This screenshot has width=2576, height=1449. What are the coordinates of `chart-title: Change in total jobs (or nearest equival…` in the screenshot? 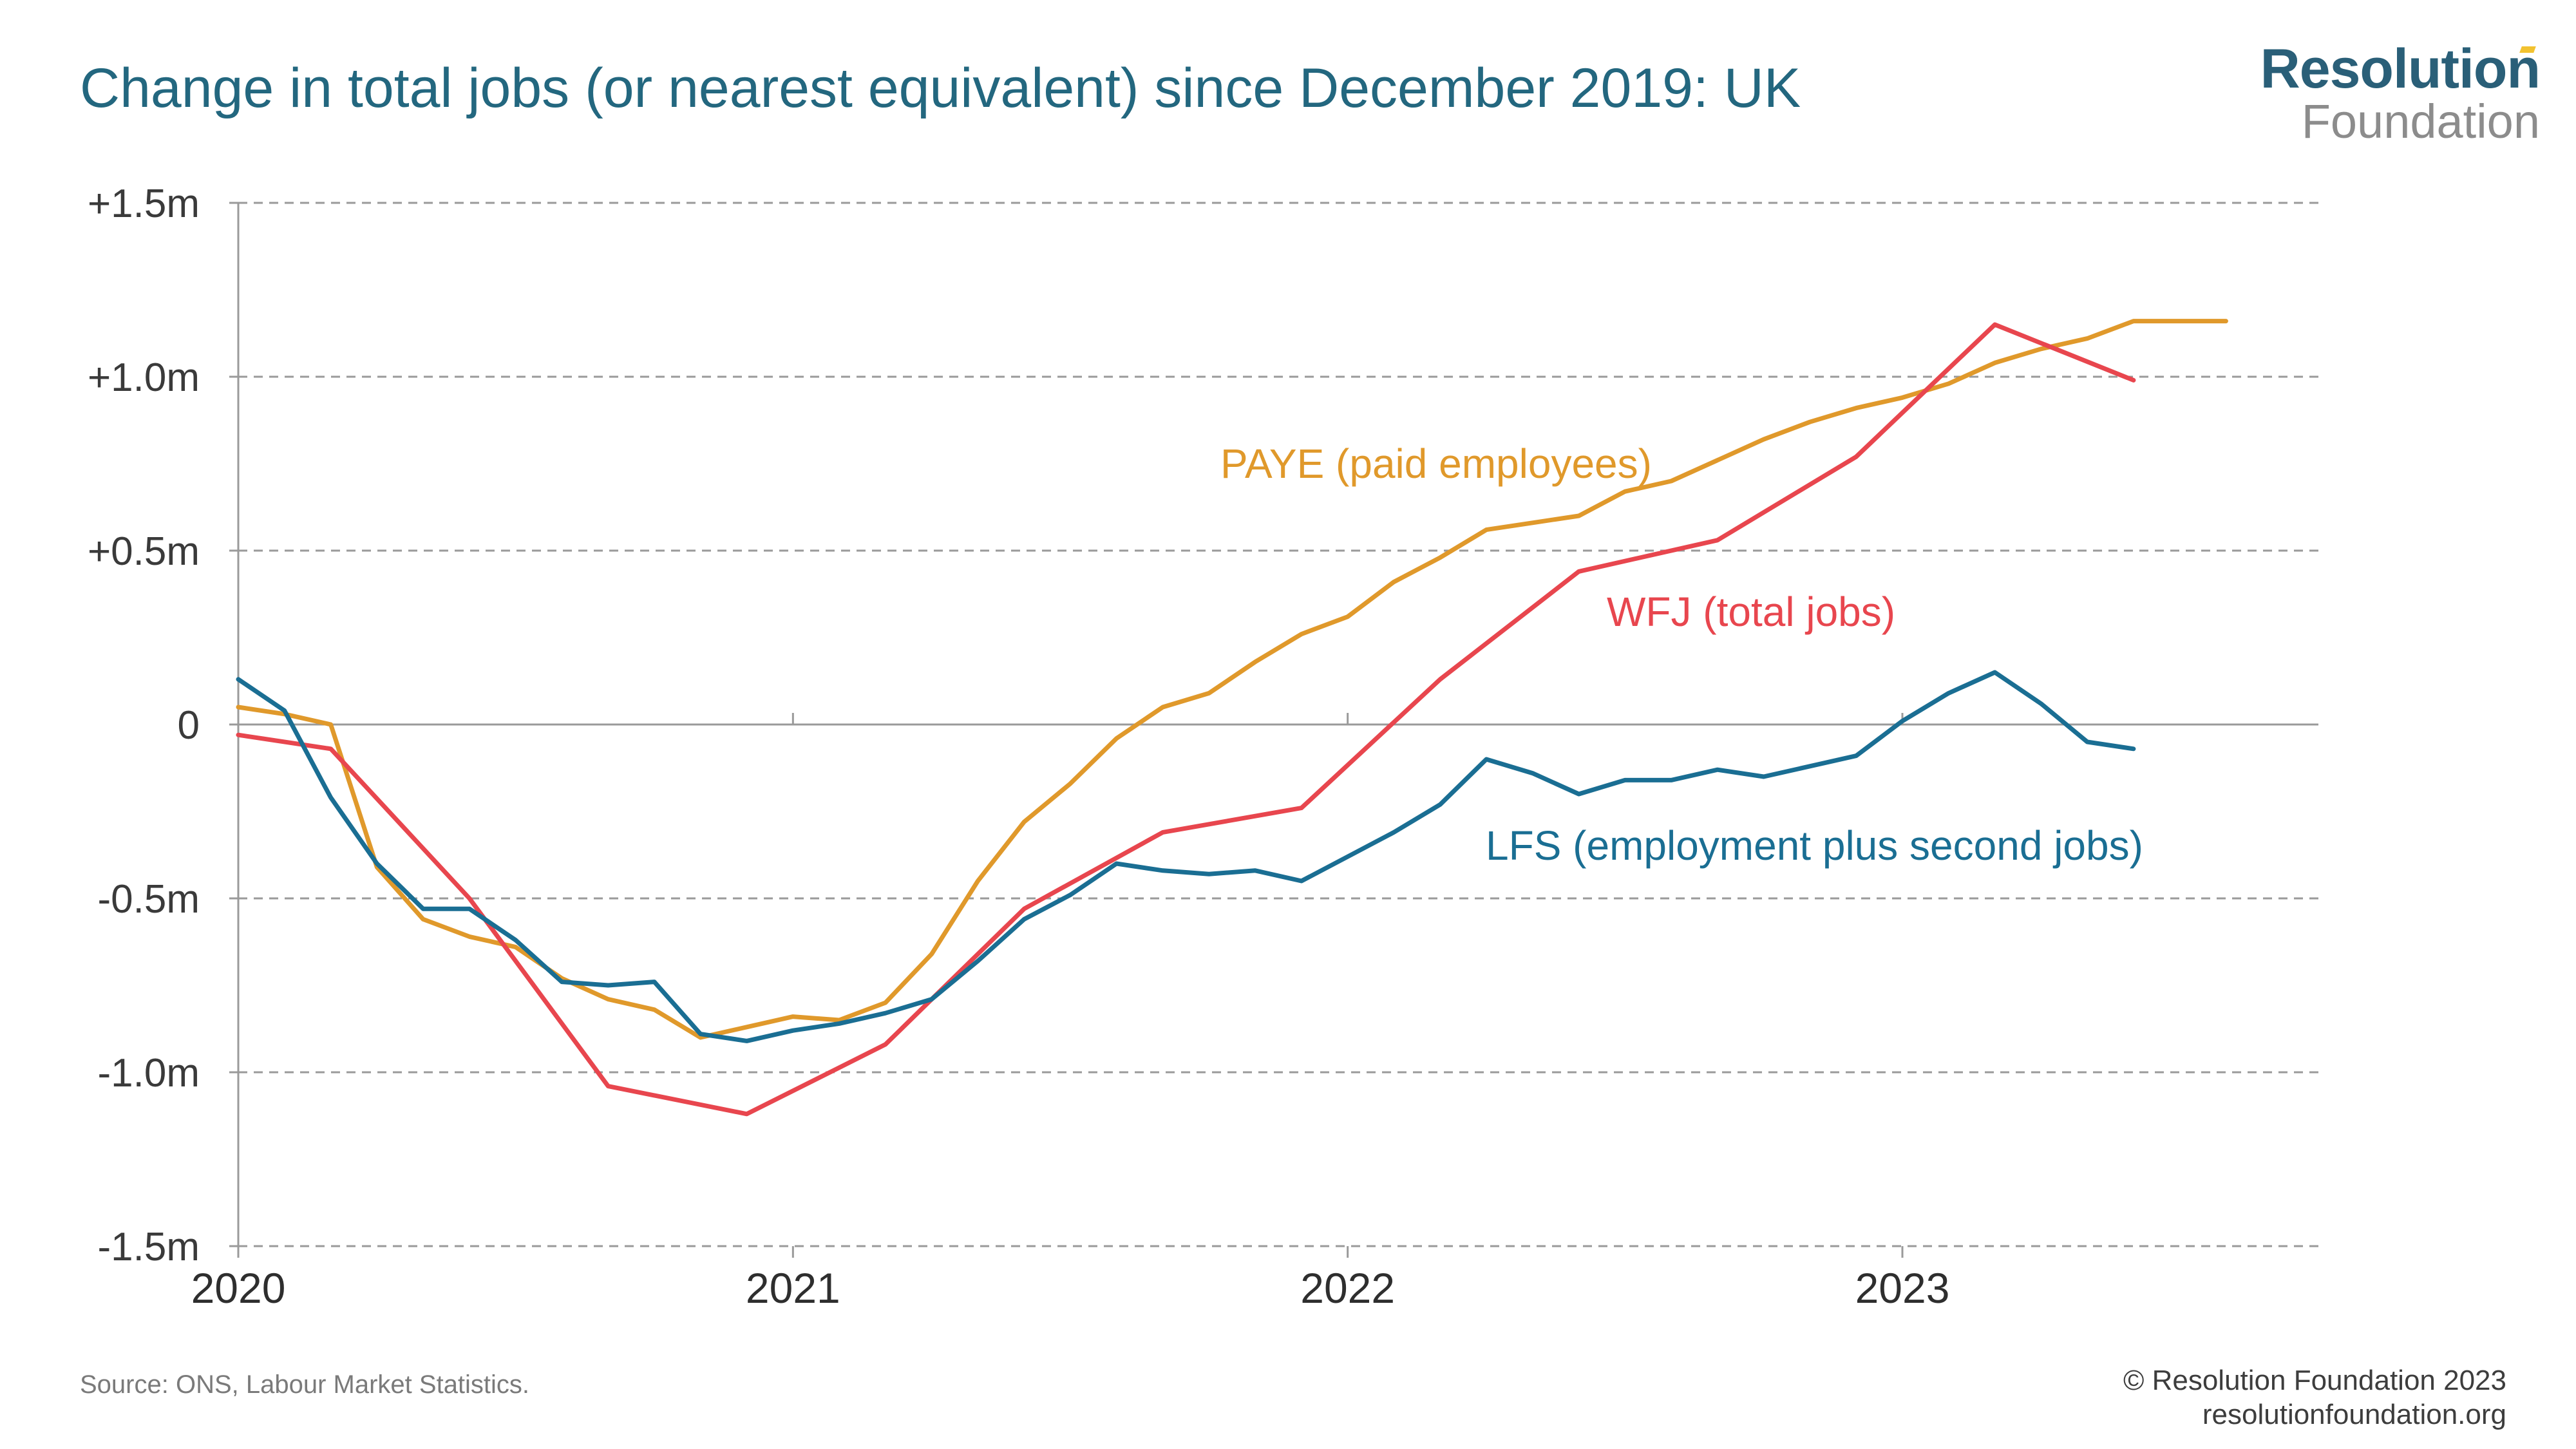 It's located at (941, 88).